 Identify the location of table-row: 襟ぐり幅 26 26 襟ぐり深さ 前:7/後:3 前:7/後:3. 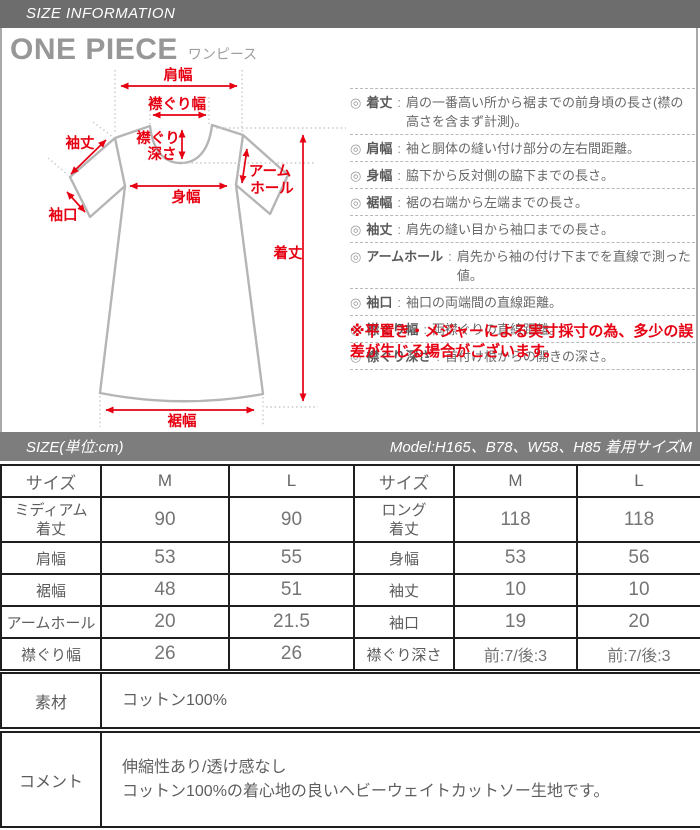
(350, 654).